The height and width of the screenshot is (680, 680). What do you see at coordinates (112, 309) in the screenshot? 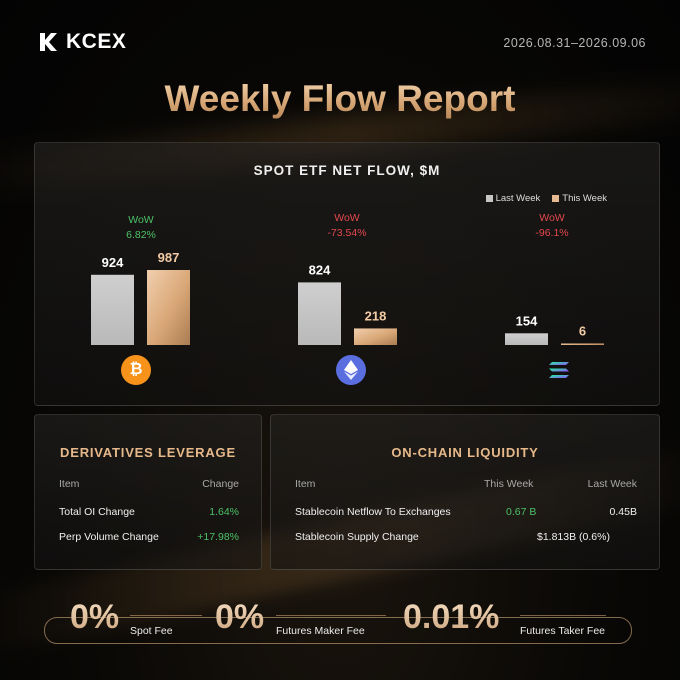
I see `bar-btc-last-week` at bounding box center [112, 309].